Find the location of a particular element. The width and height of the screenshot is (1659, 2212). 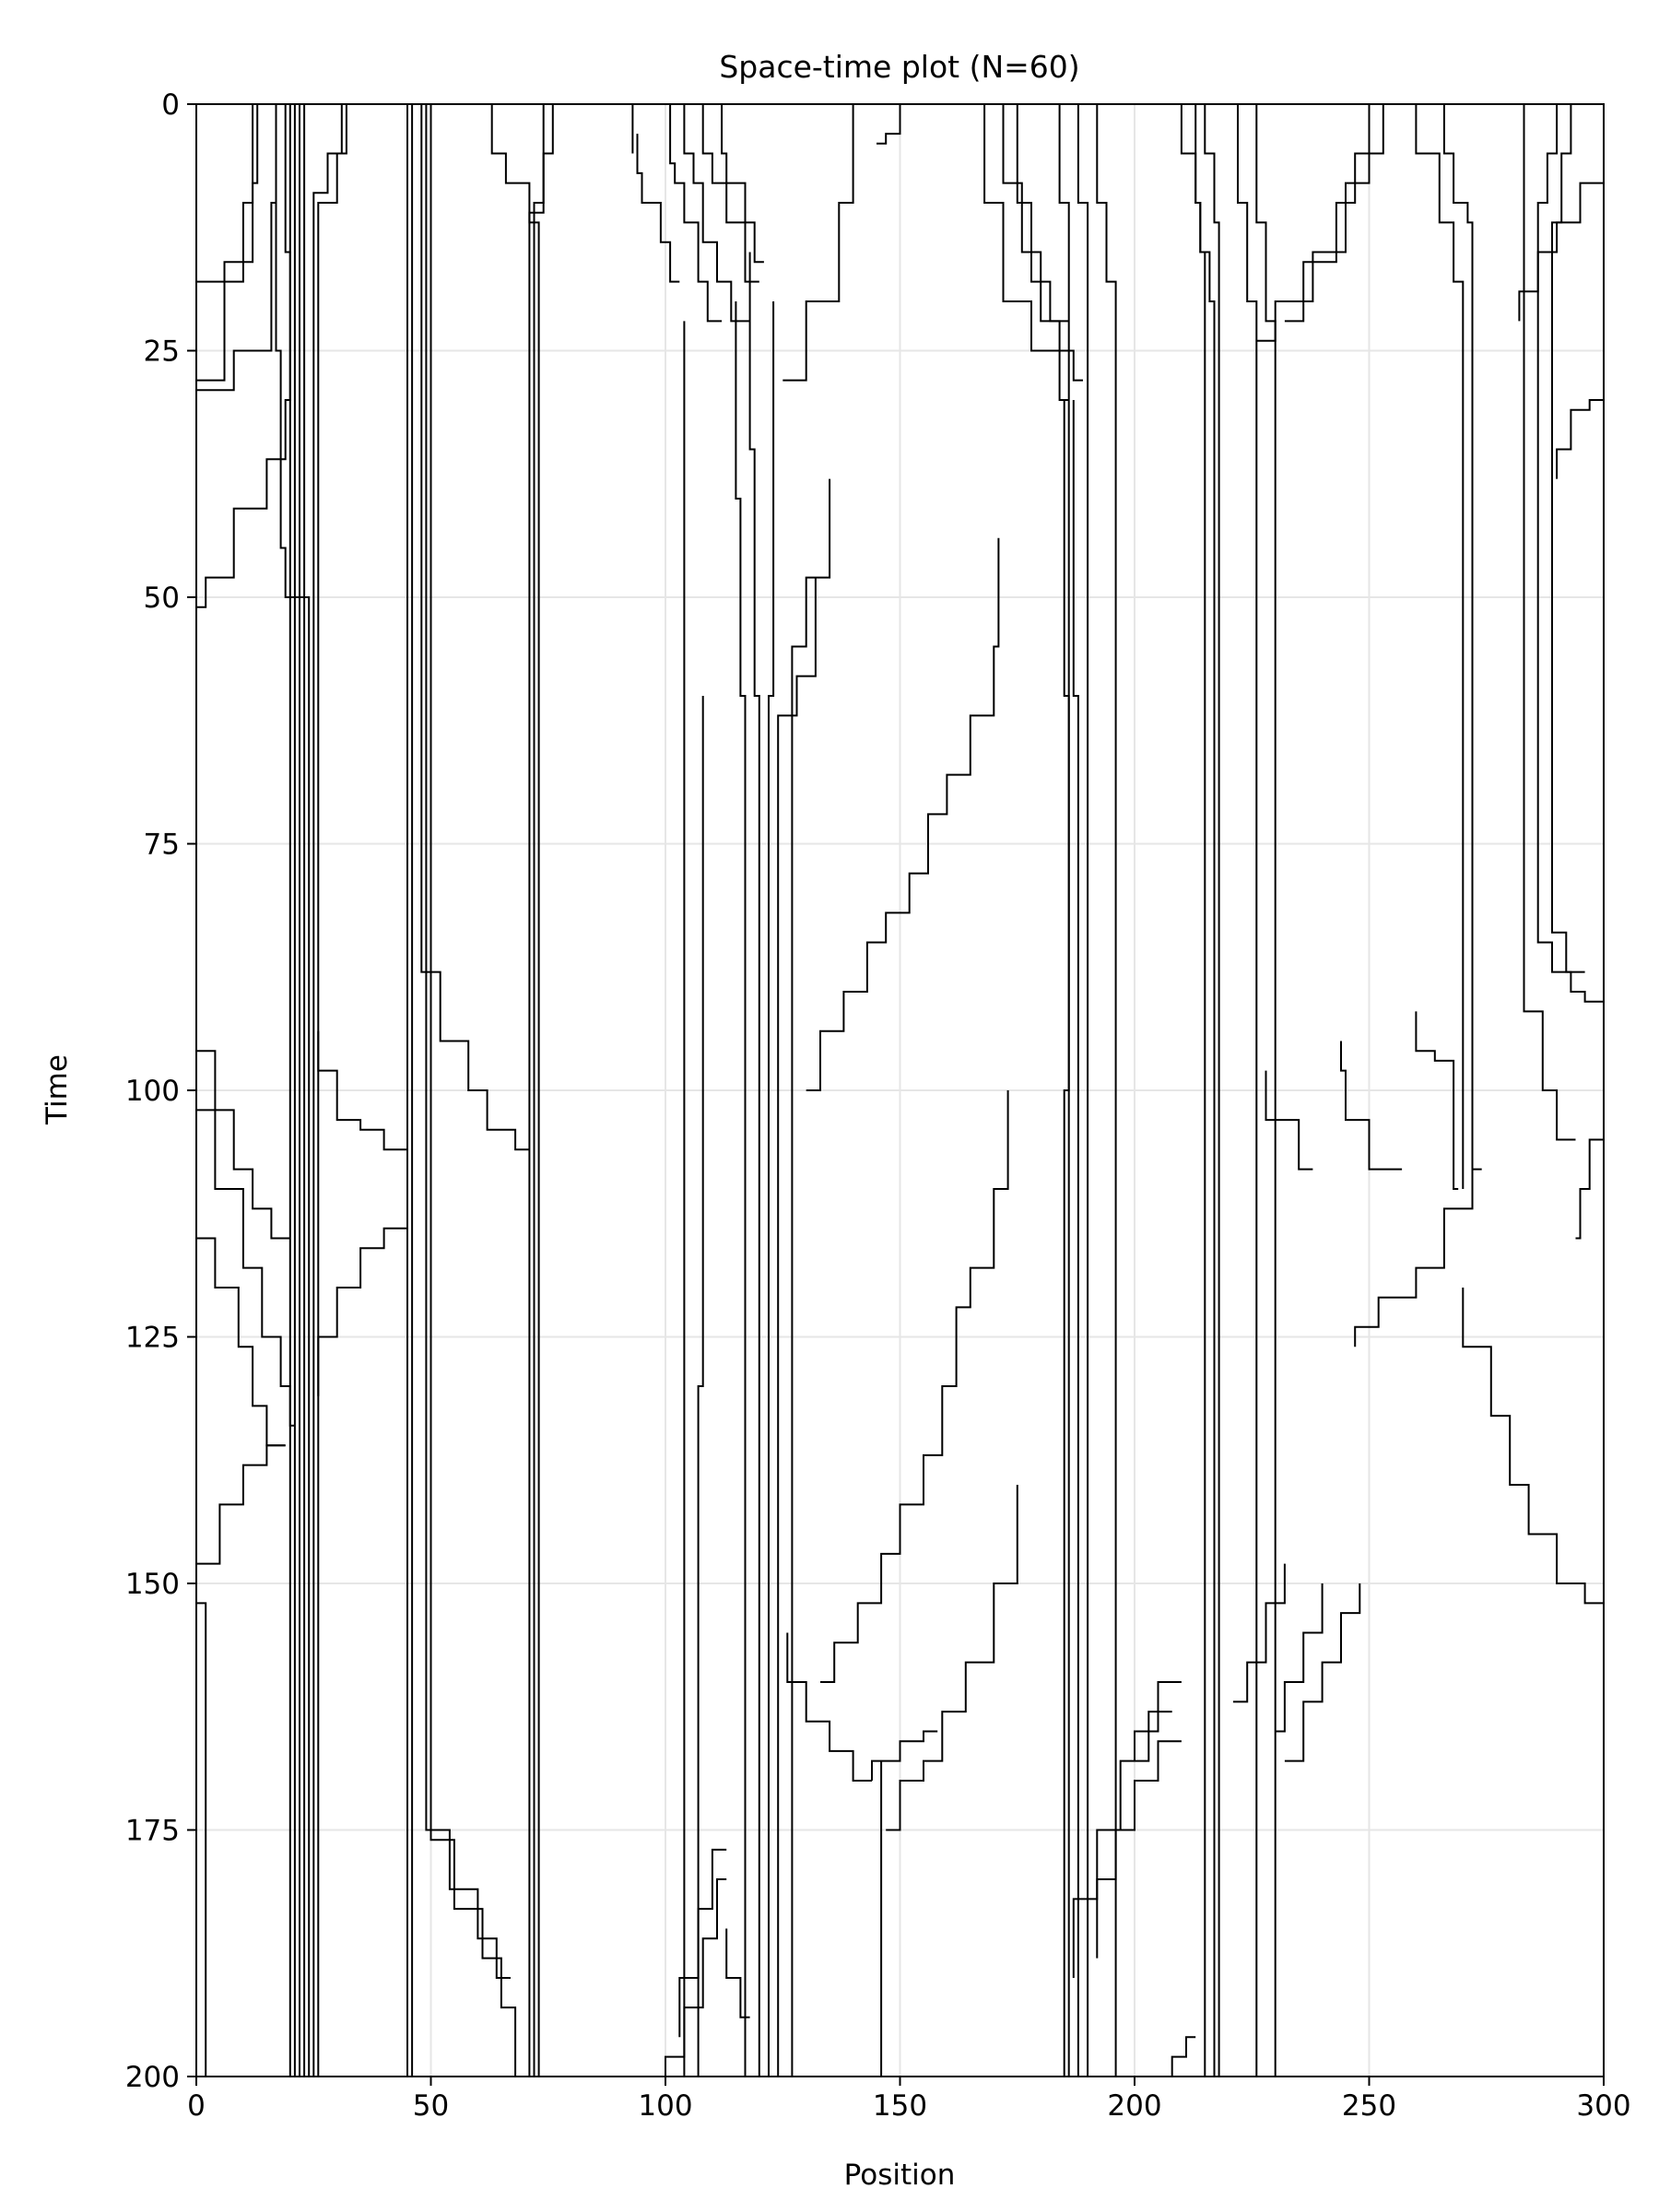

y-tick-label: 25 is located at coordinates (162, 352).